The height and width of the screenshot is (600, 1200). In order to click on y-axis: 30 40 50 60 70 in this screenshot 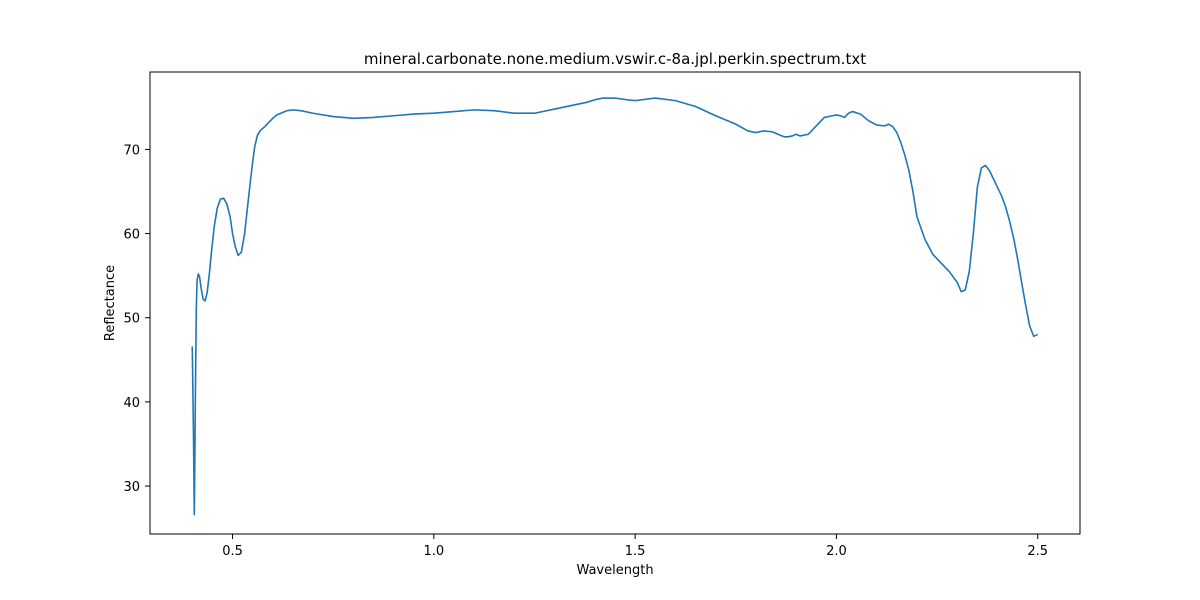, I will do `click(136, 319)`.